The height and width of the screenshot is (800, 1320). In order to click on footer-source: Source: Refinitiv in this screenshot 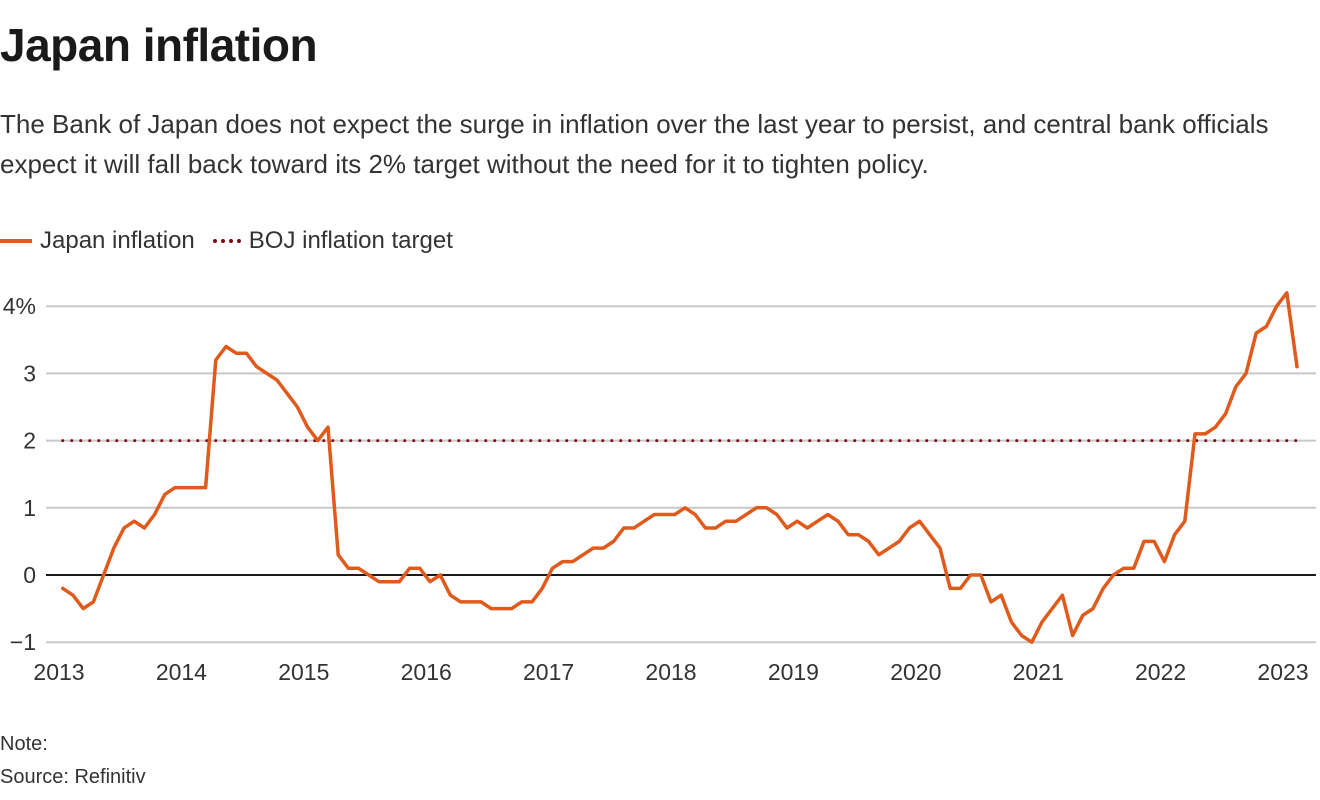, I will do `click(73, 777)`.